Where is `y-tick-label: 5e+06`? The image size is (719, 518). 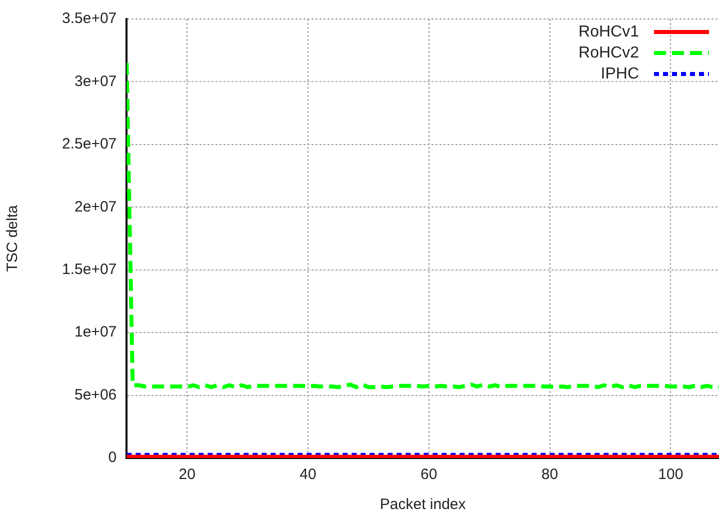 y-tick-label: 5e+06 is located at coordinates (95, 395).